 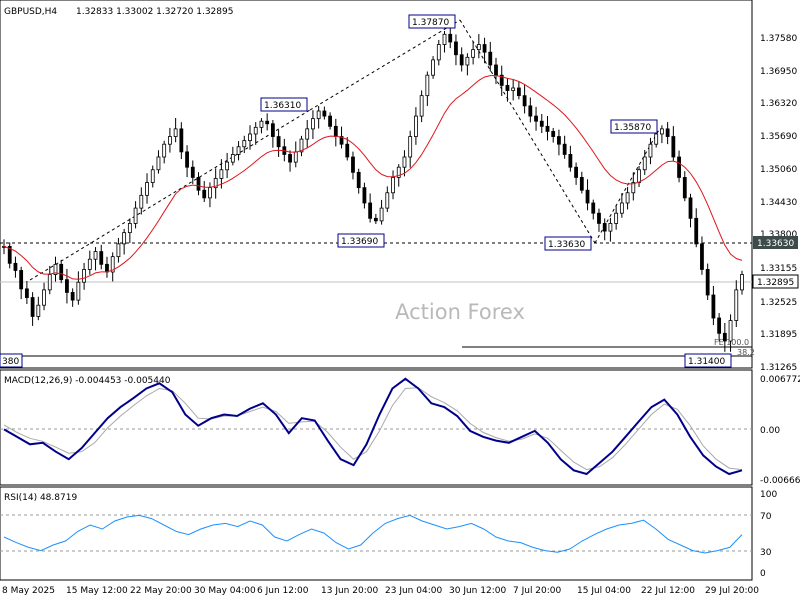 I want to click on swing-label-text: 1.31400, so click(x=706, y=362).